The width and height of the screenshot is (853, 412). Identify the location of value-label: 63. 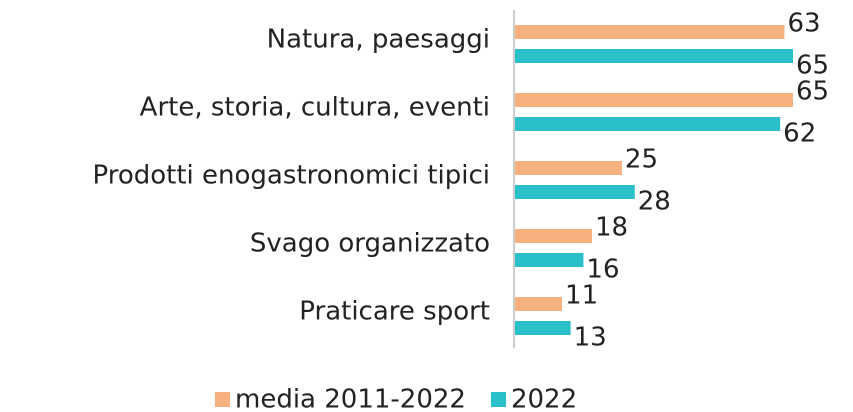
(803, 24).